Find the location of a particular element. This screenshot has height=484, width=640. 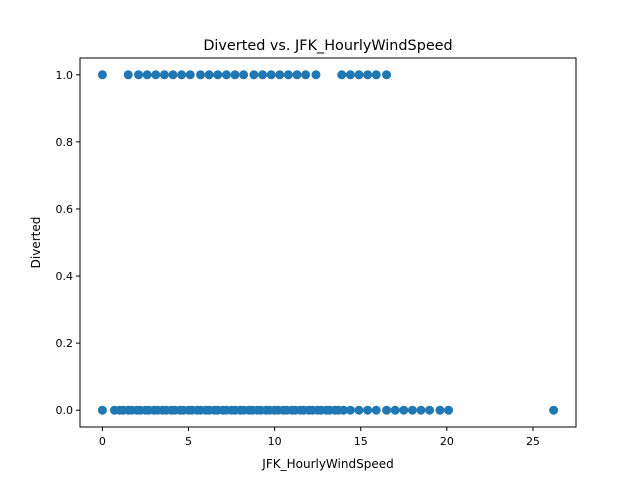

x-tick-label: 15 is located at coordinates (361, 441).